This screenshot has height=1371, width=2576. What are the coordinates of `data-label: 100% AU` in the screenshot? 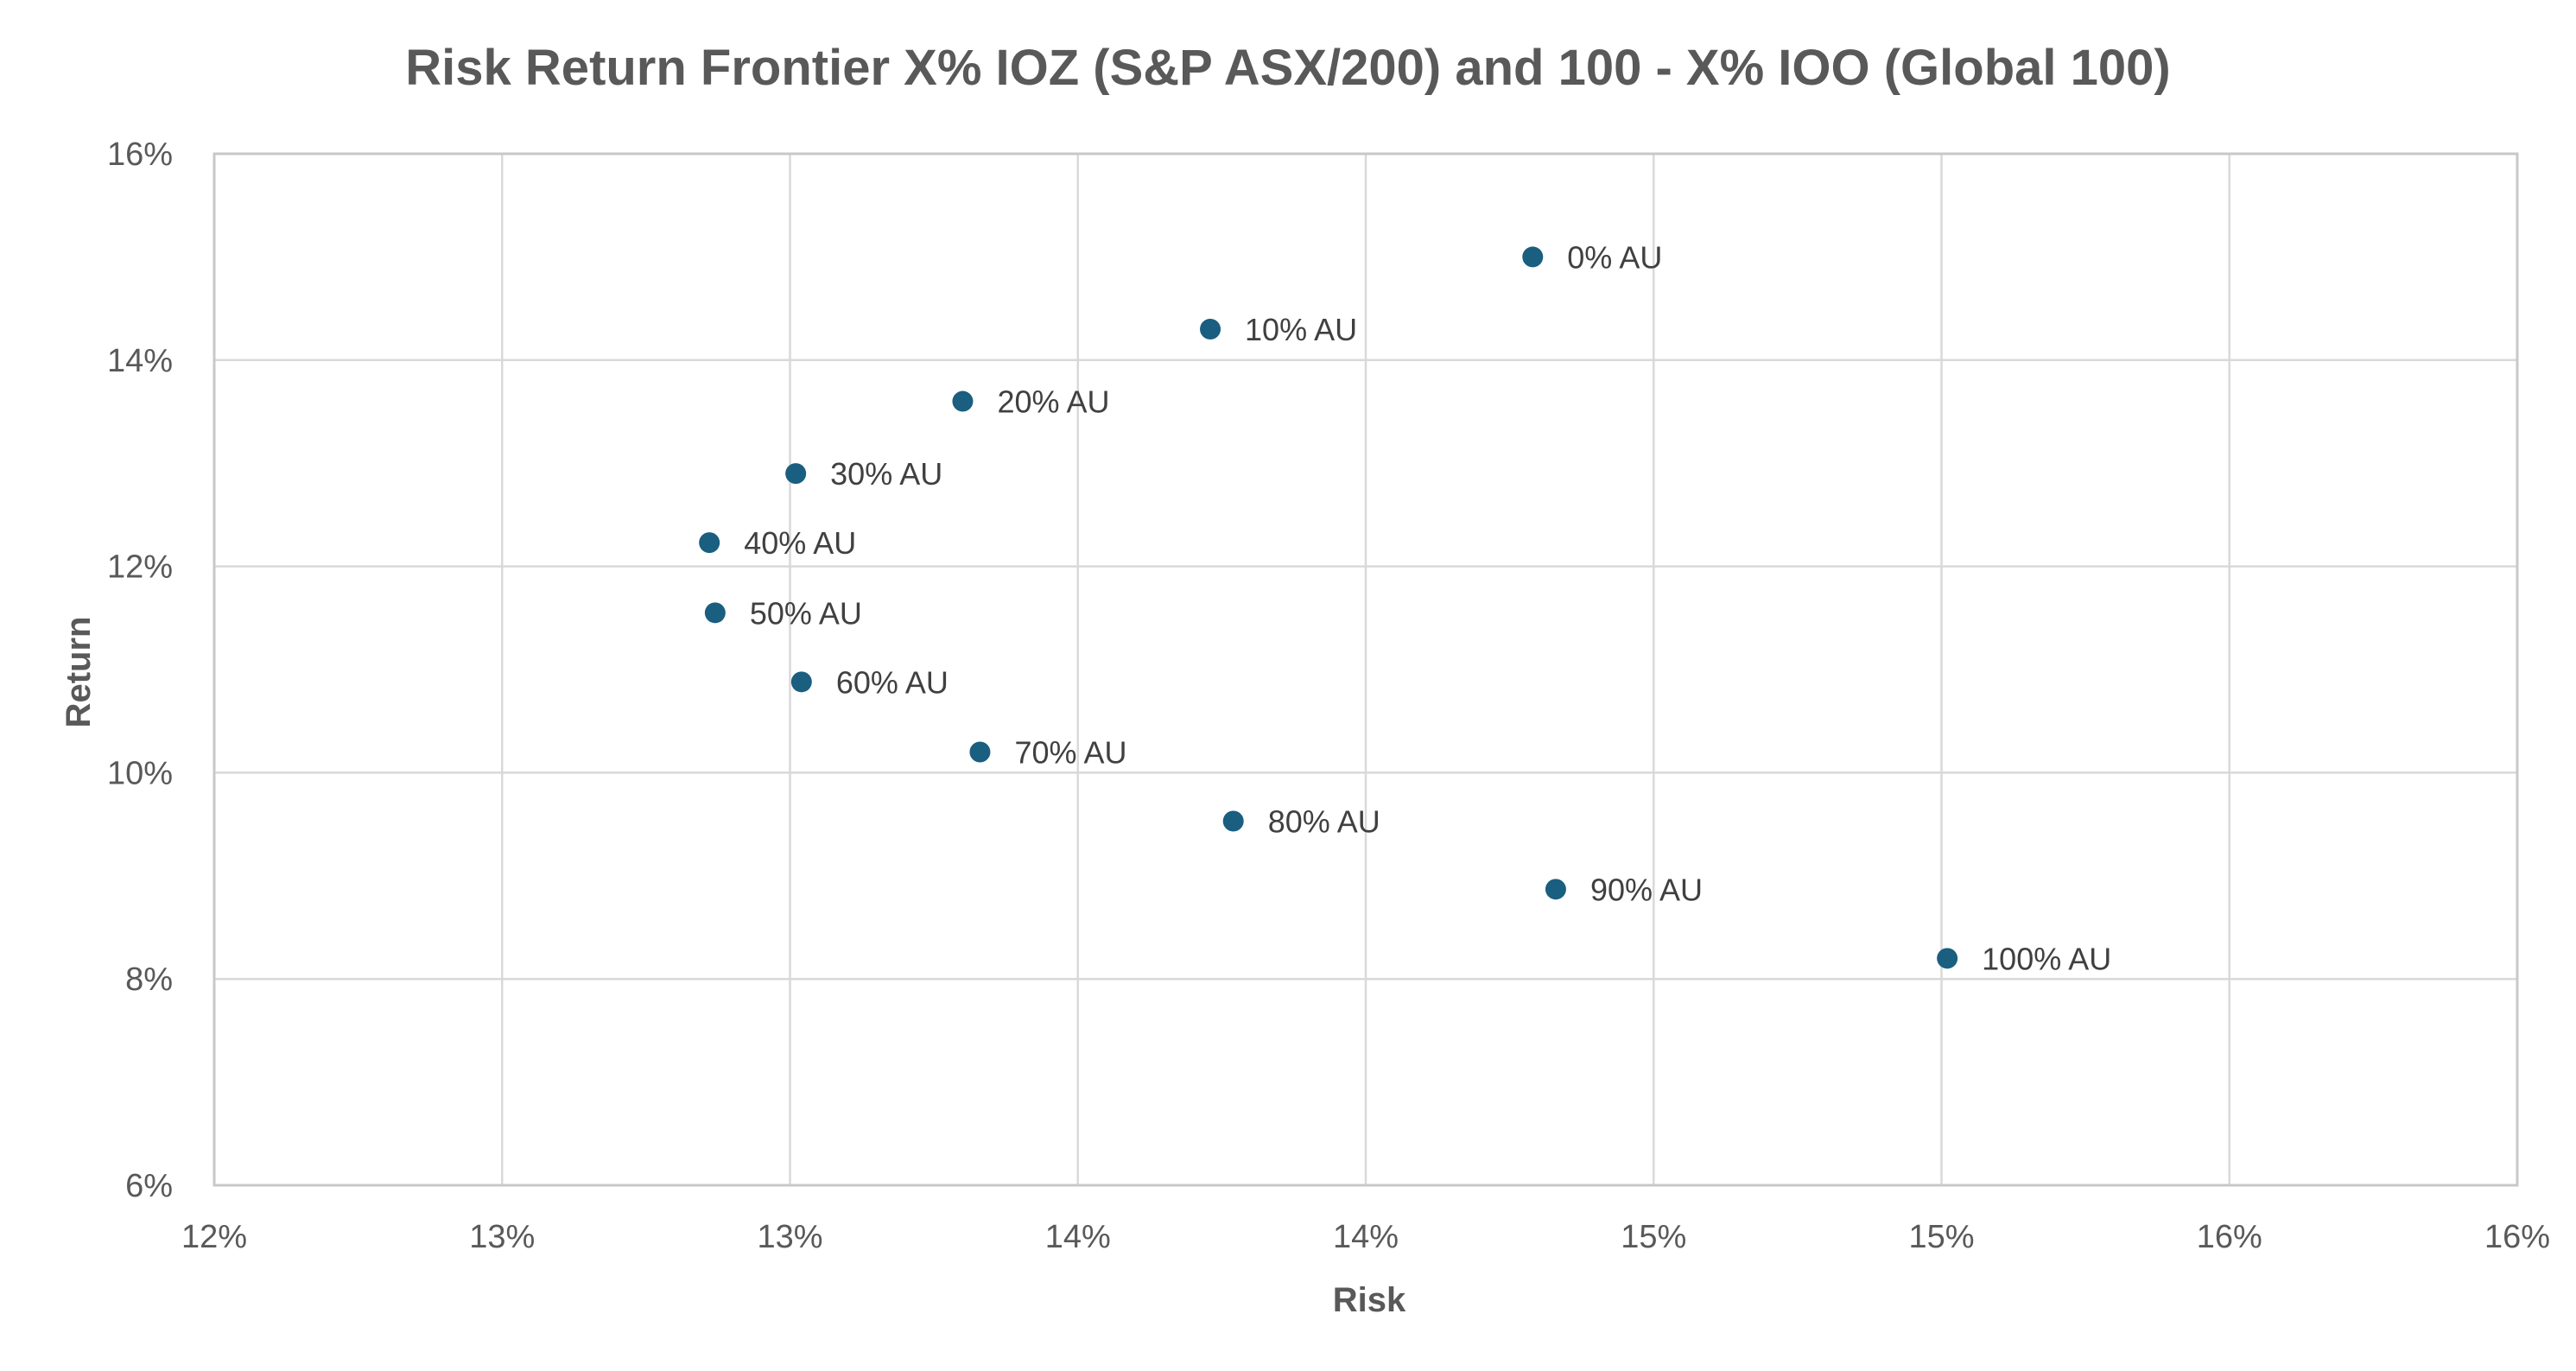 It's located at (2046, 959).